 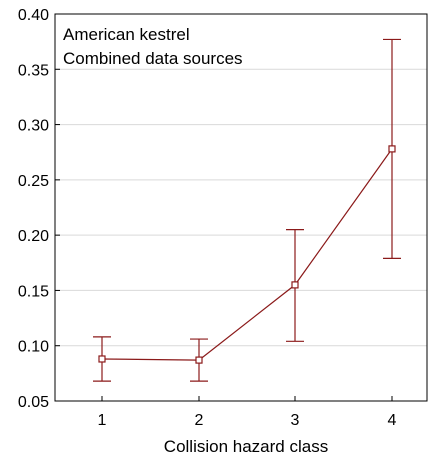 I want to click on y-tick-label: 0.10, so click(x=33, y=347).